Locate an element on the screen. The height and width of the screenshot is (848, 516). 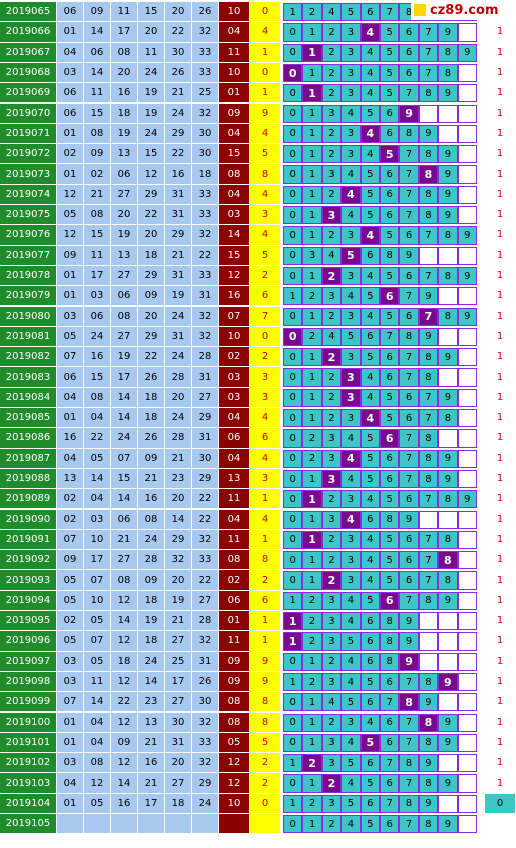
blue-ball-number: 08 is located at coordinates (234, 702).